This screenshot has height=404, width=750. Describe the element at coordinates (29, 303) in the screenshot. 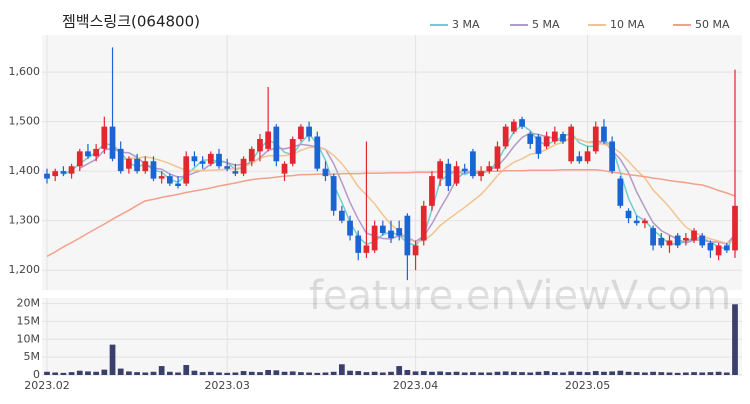

I see `volume-tick-label: 20M` at that location.